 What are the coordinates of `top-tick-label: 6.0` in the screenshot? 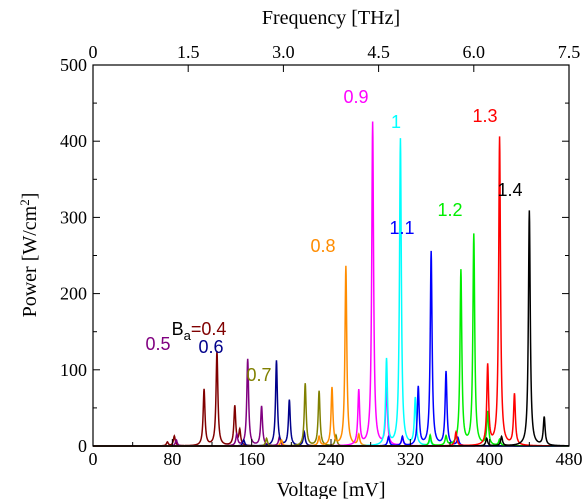 It's located at (474, 52).